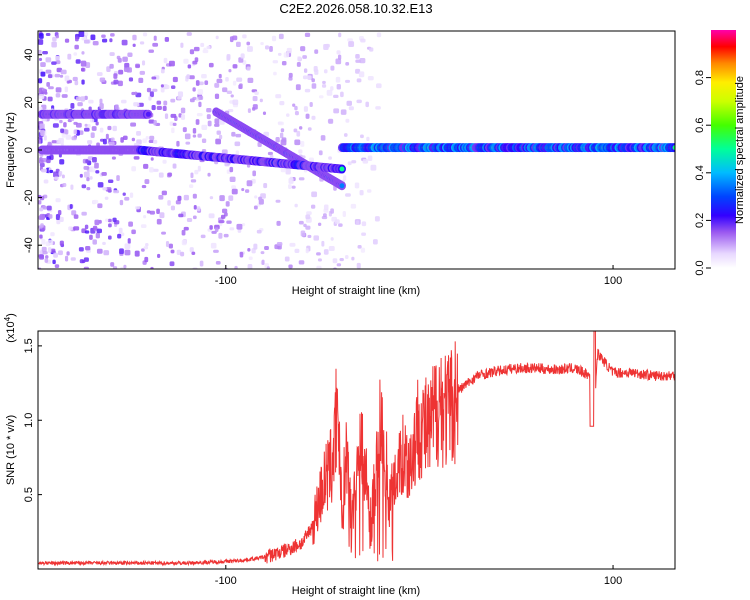  I want to click on snr-y-ticks: 0.5 1.0 1.5, so click(32, 420).